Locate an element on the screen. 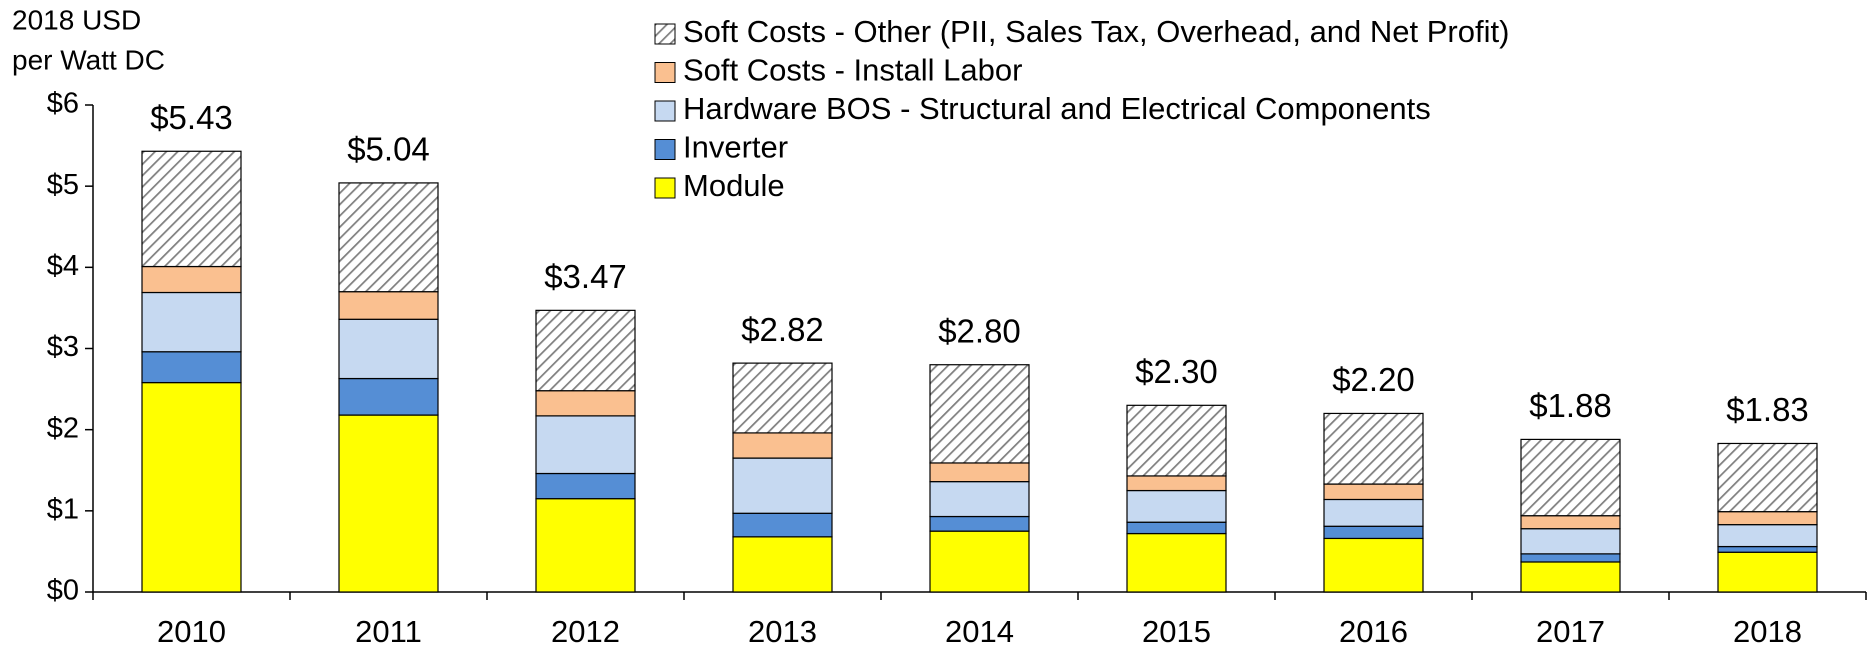 The height and width of the screenshot is (655, 1876). legend-label: Soft Costs - Install Labor is located at coordinates (852, 70).